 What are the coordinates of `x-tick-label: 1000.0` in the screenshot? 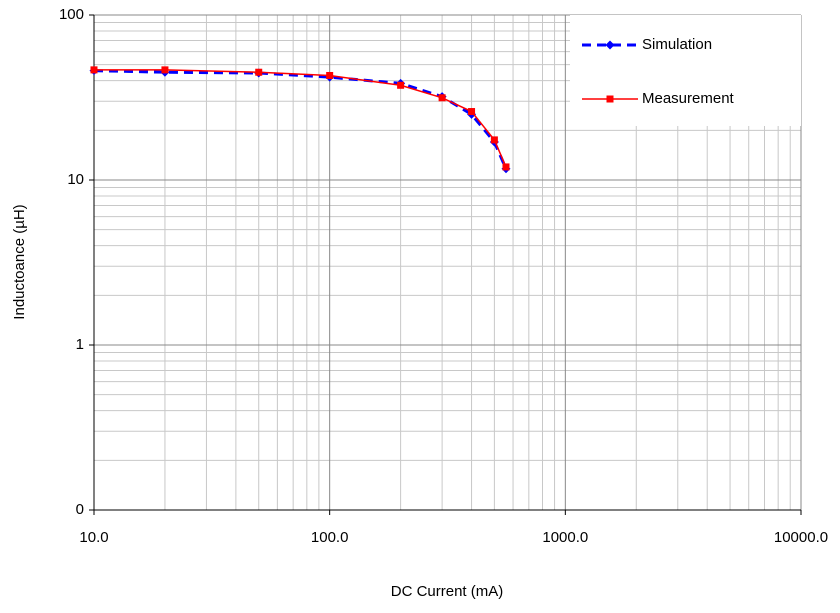 It's located at (565, 537).